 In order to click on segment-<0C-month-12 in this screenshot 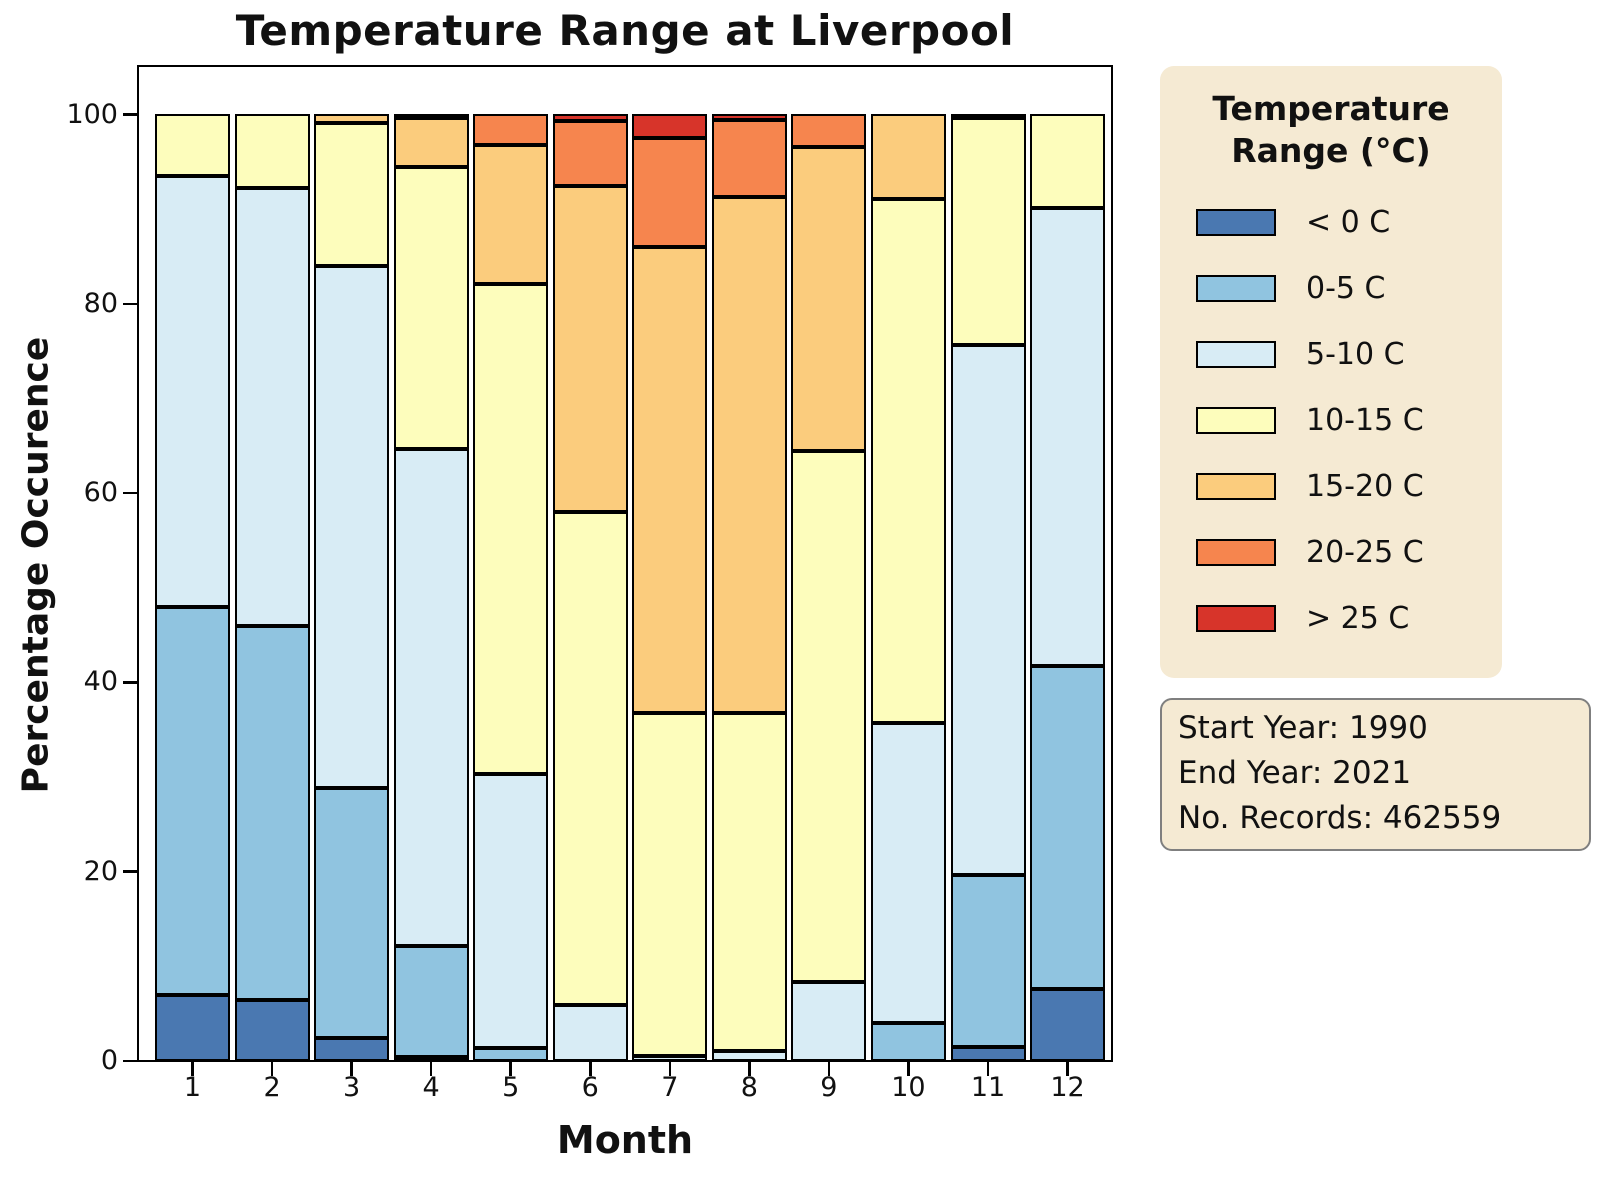, I will do `click(1068, 1025)`.